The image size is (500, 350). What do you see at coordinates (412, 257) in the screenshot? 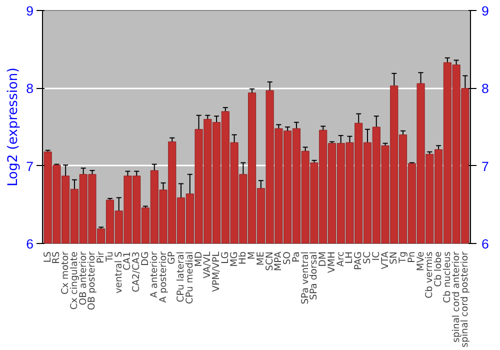
I see `x-tick-label: Pn` at bounding box center [412, 257].